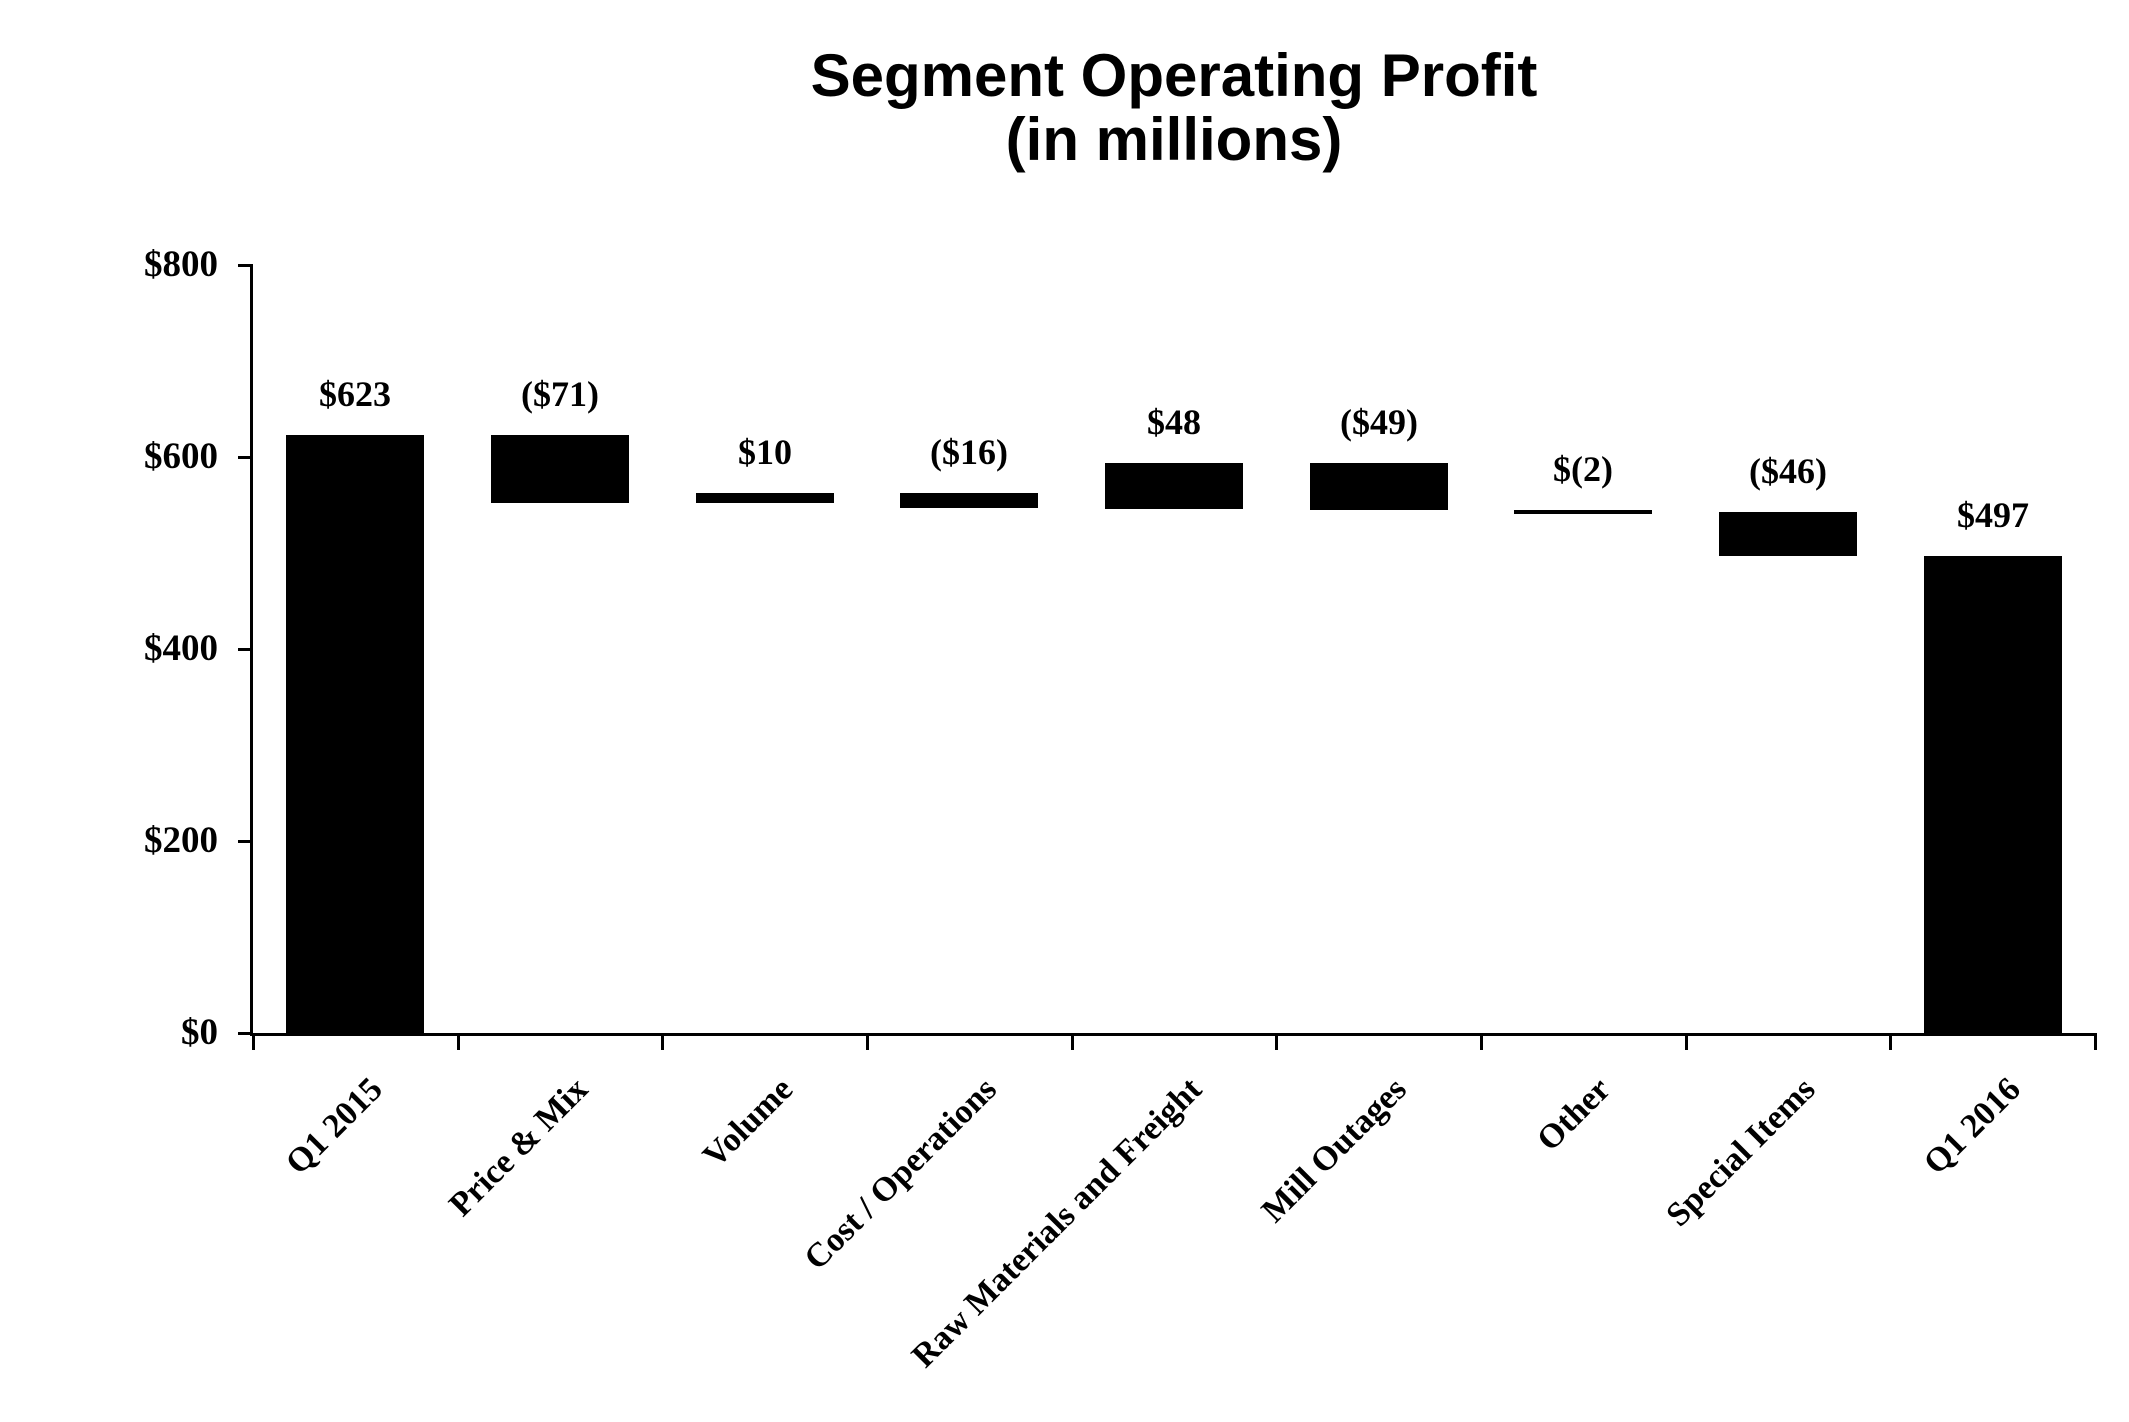  What do you see at coordinates (1174, 139) in the screenshot?
I see `chart-subtitle: (in millions)` at bounding box center [1174, 139].